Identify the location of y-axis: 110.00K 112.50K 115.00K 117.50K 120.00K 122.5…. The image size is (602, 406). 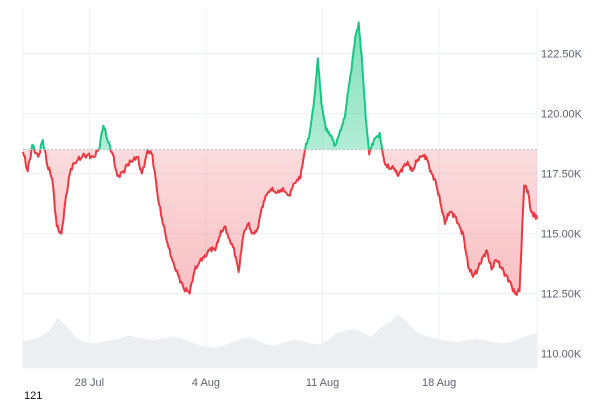
(562, 205).